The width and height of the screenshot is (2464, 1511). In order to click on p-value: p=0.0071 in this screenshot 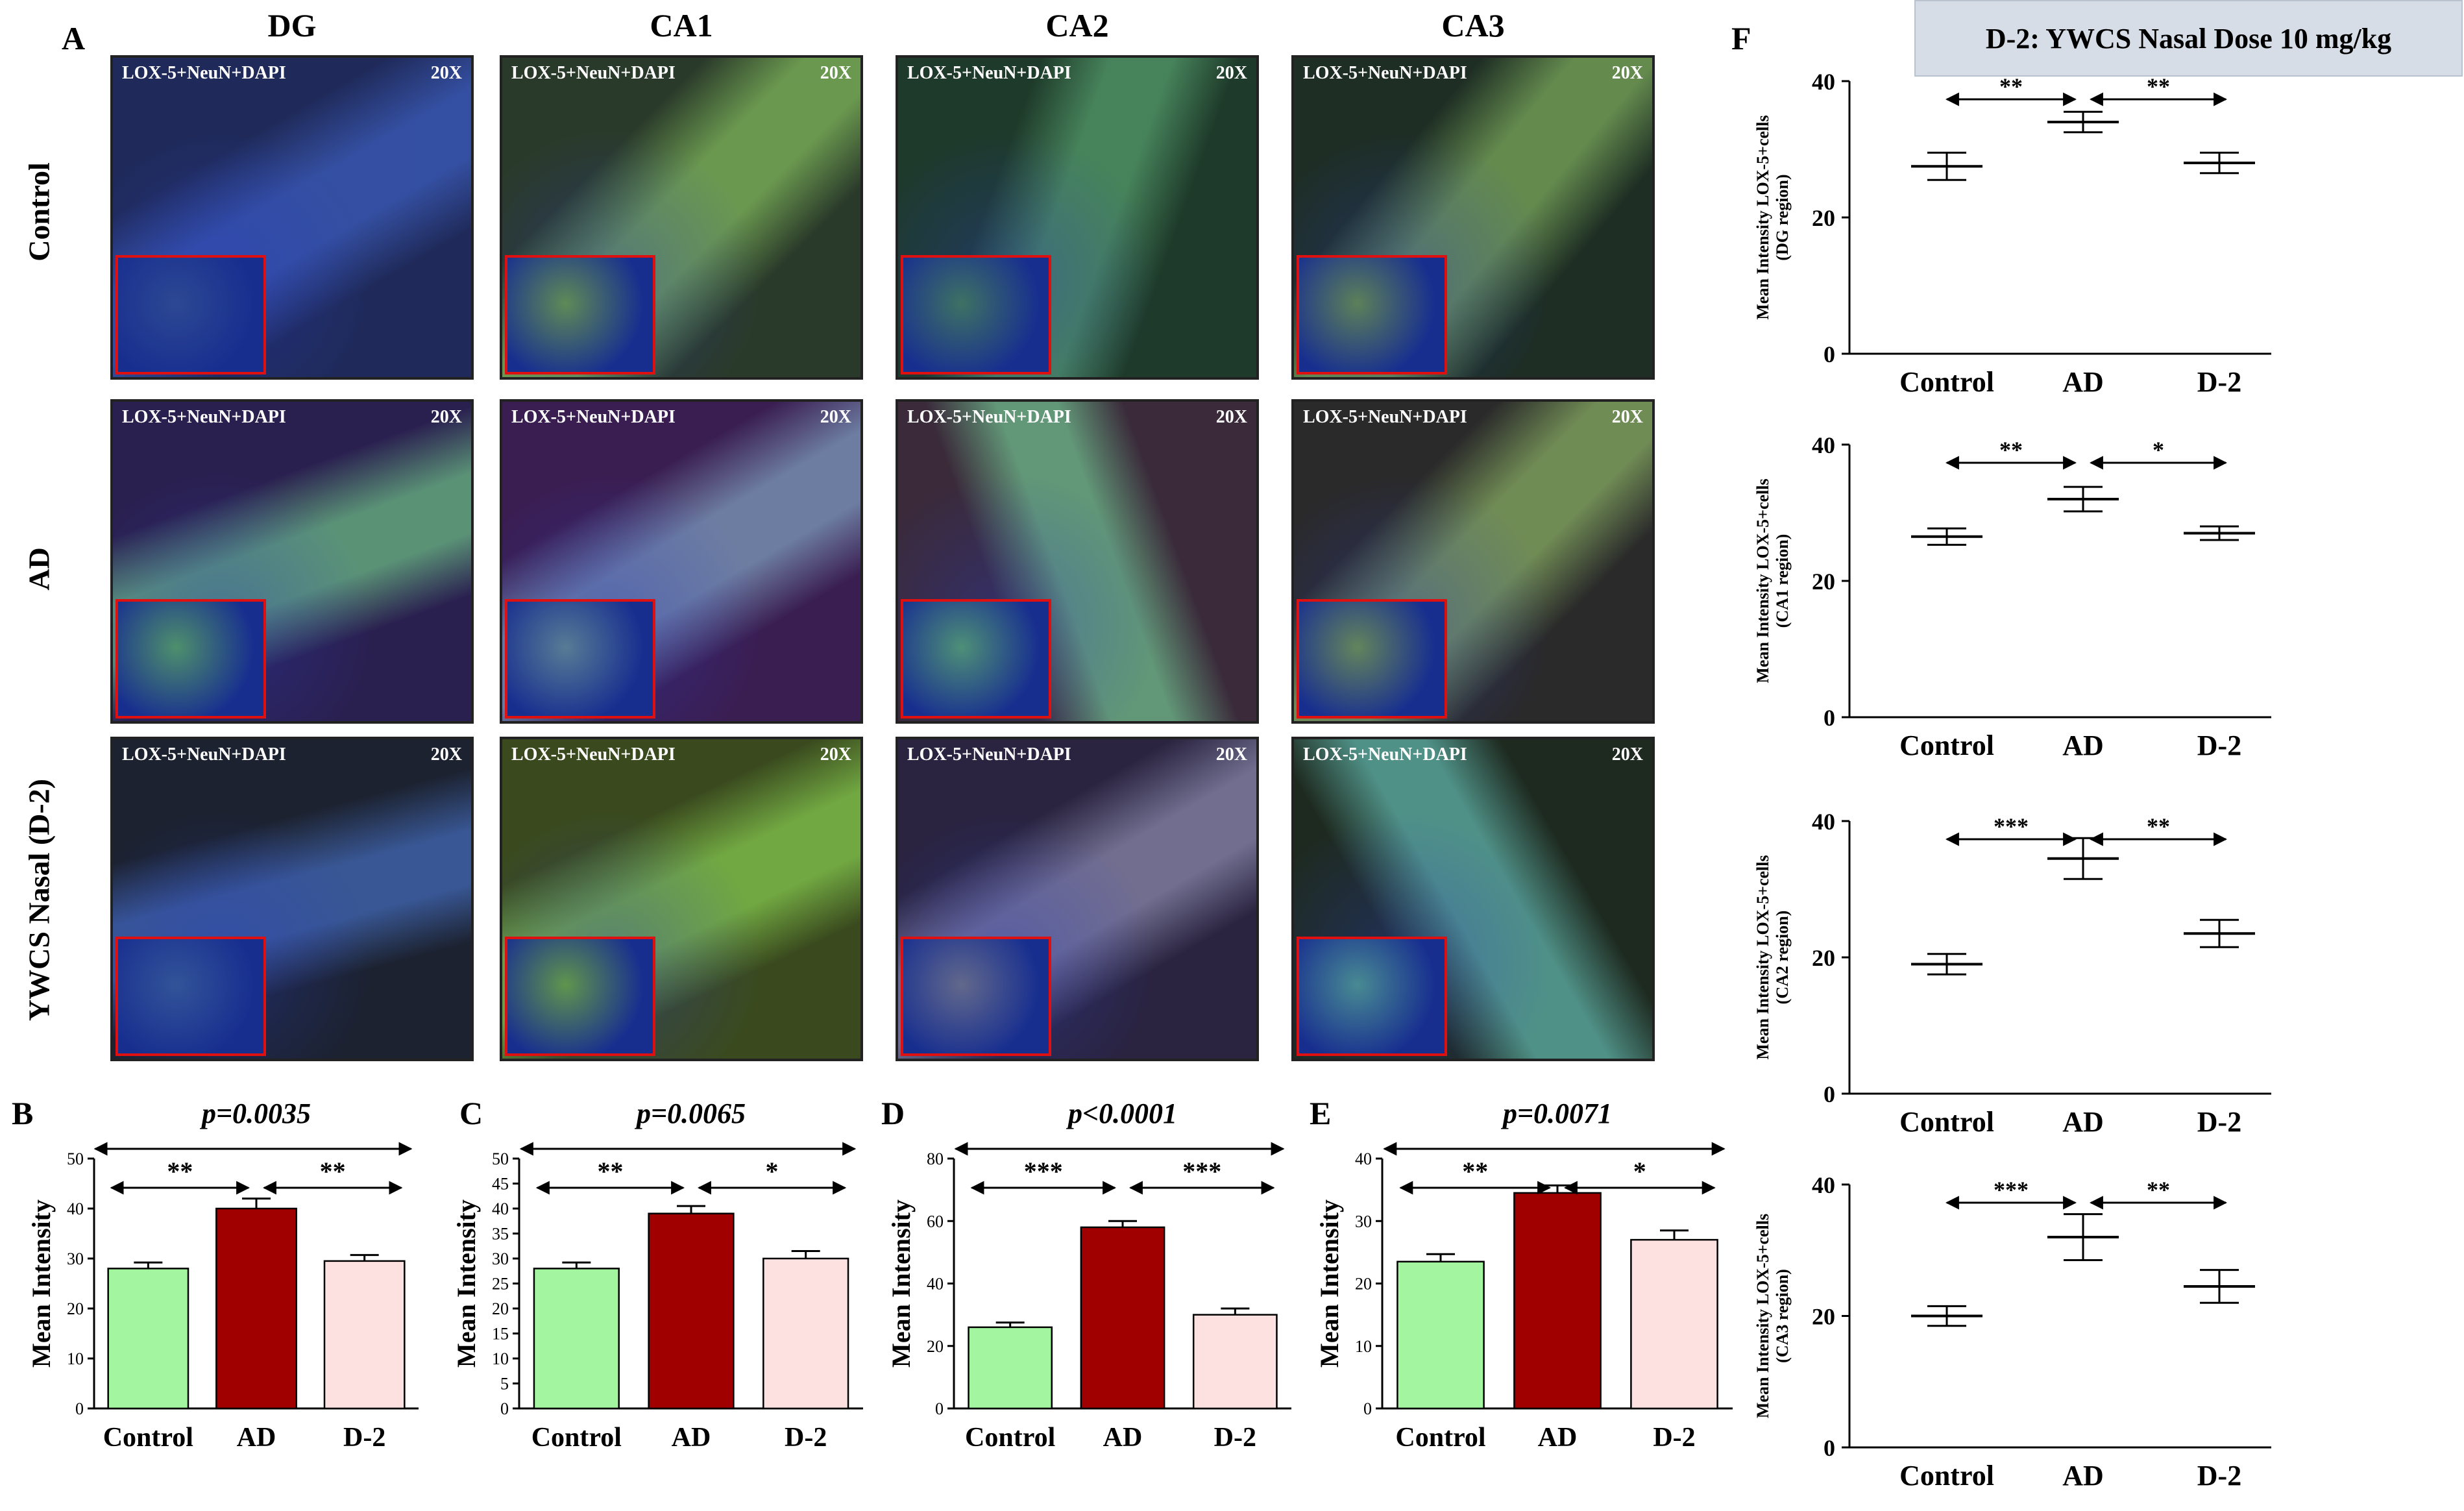, I will do `click(1556, 1113)`.